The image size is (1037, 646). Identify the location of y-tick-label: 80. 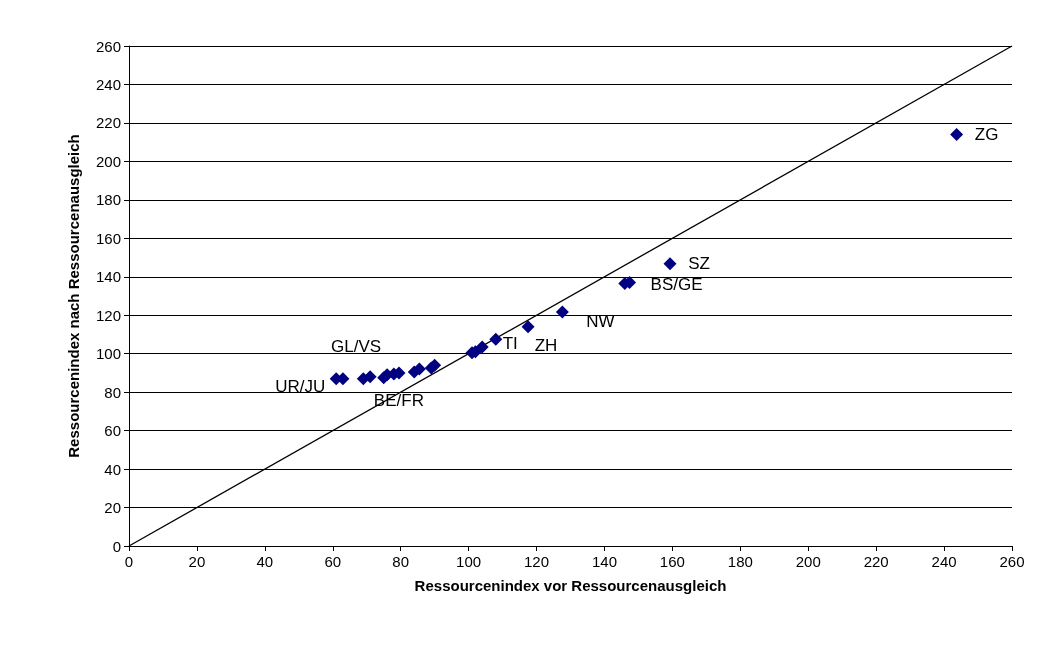
(112, 392).